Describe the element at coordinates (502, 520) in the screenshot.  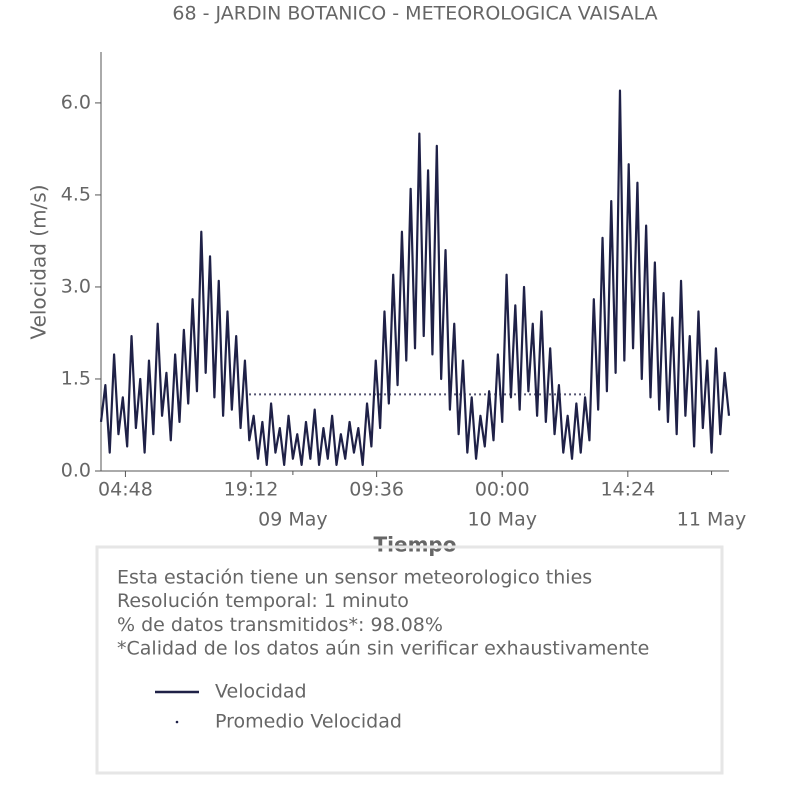
I see `x-date-label: 10 May` at that location.